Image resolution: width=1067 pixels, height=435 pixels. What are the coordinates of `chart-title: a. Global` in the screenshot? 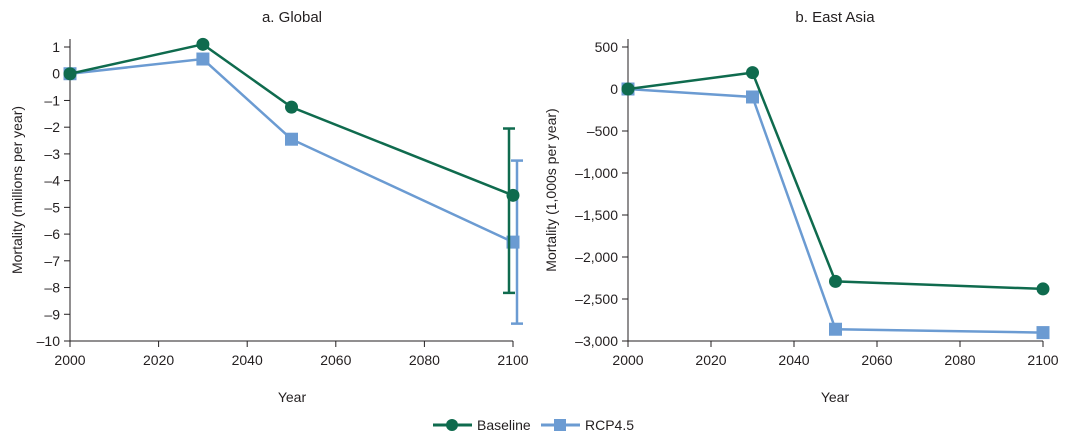 It's located at (292, 17).